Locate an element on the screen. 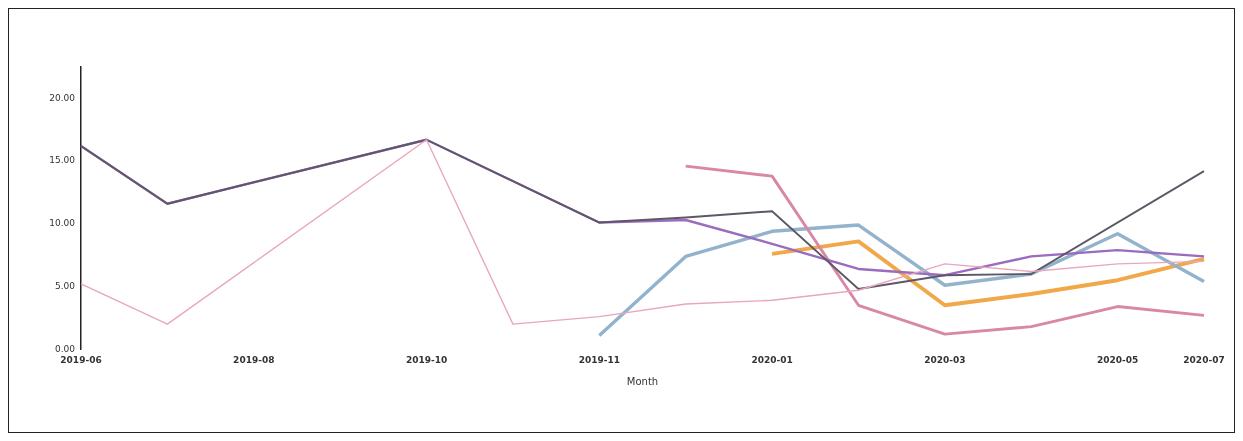  x-tick-label: 2020-01 is located at coordinates (772, 359).